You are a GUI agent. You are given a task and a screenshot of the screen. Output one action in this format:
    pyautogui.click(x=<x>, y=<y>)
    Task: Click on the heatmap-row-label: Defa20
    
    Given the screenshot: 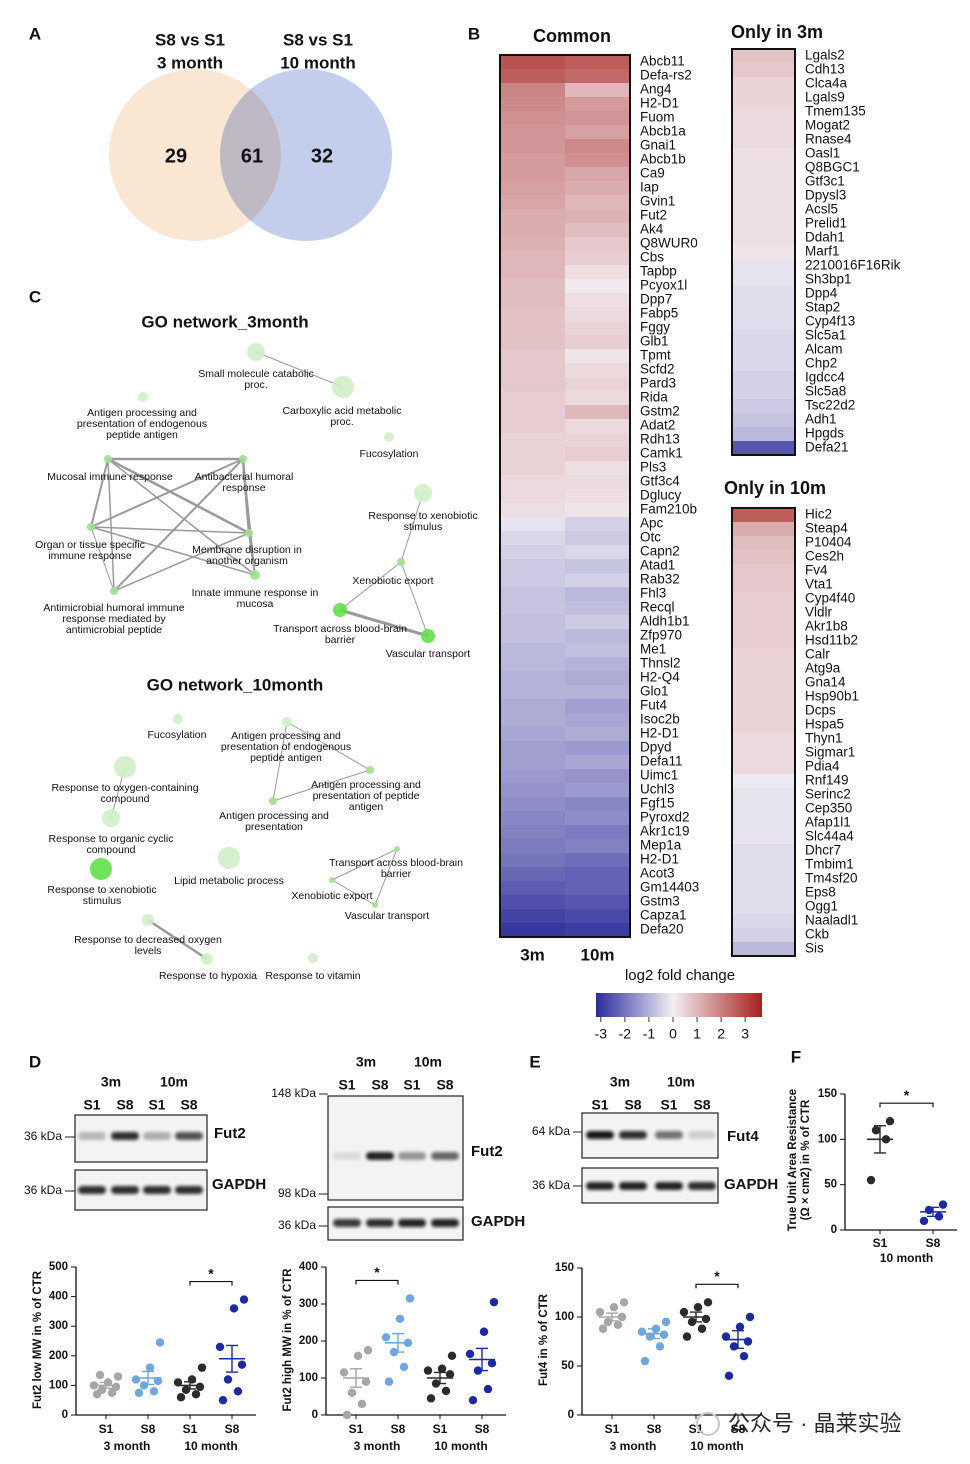 What is the action you would take?
    pyautogui.click(x=662, y=929)
    